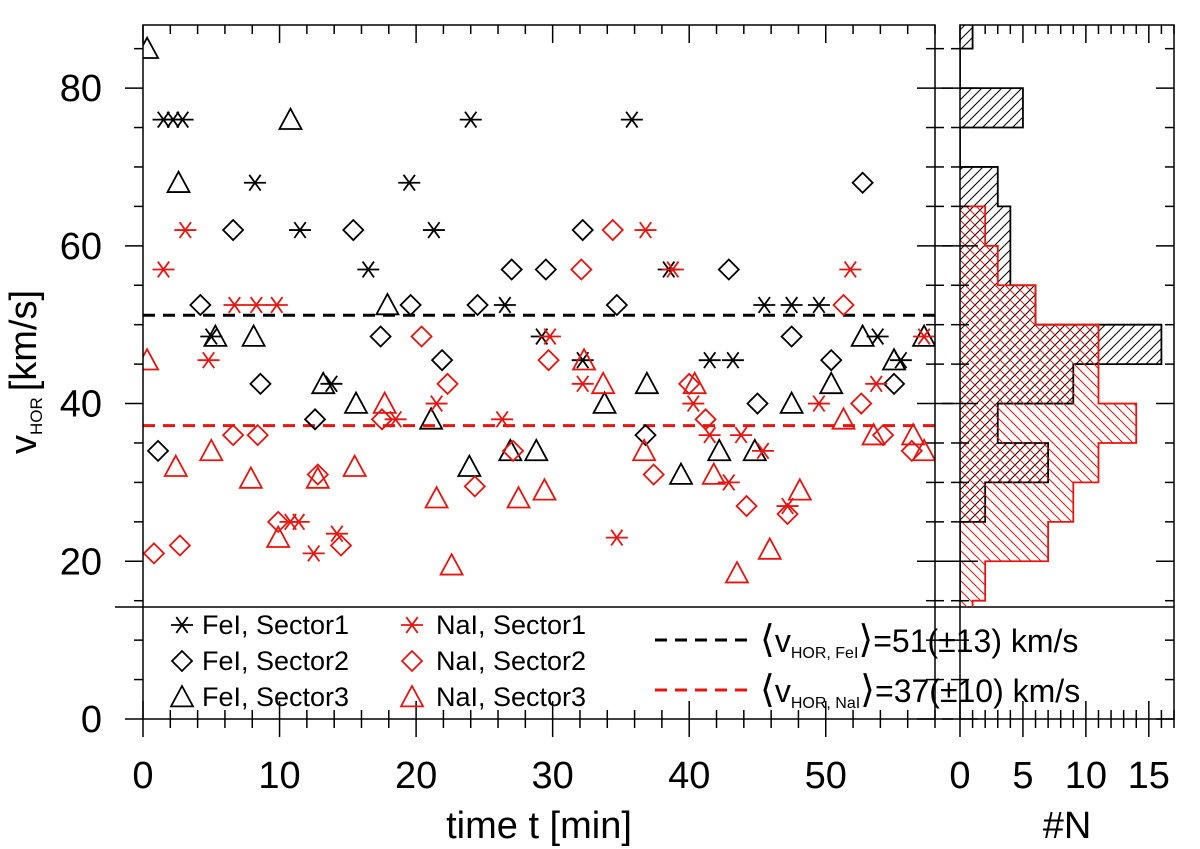  Describe the element at coordinates (826, 776) in the screenshot. I see `x-tick-label: 50` at that location.